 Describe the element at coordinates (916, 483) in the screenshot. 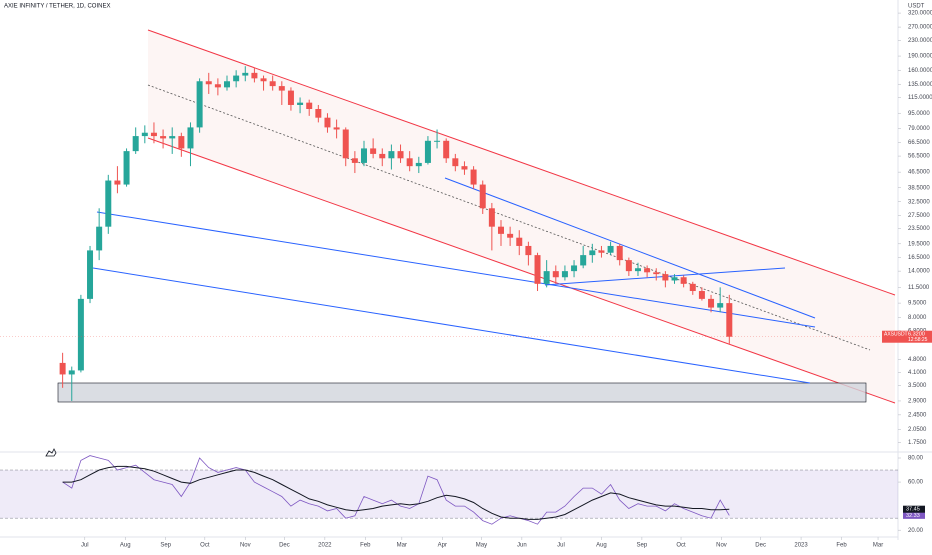

I see `y-tick-label: 60.00` at that location.